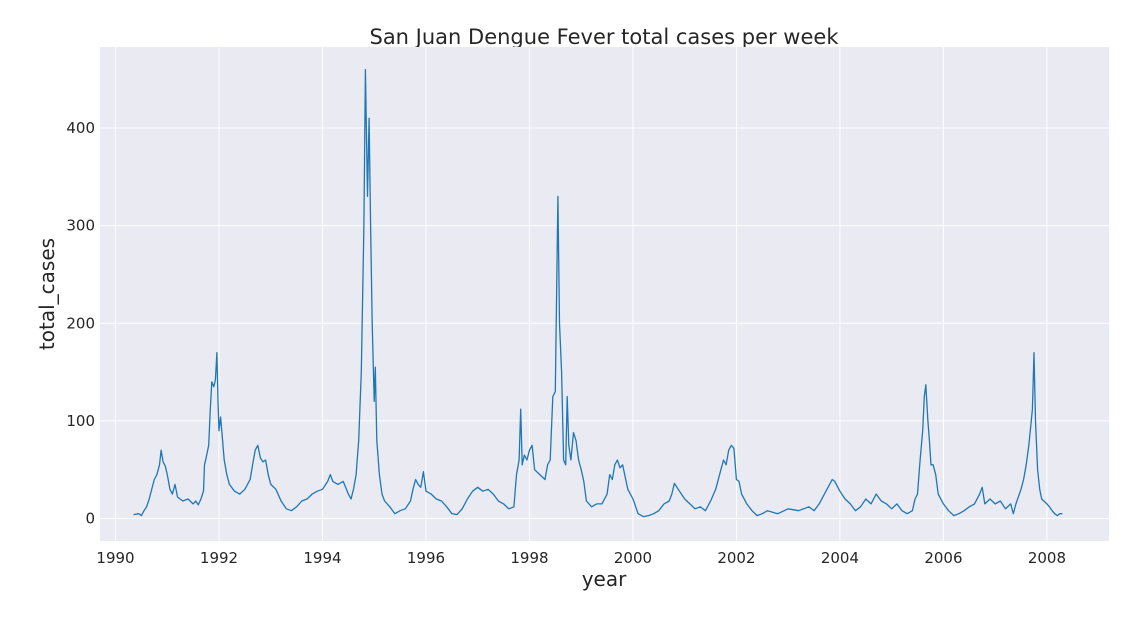  Describe the element at coordinates (736, 558) in the screenshot. I see `x-tick-label: 2002` at that location.